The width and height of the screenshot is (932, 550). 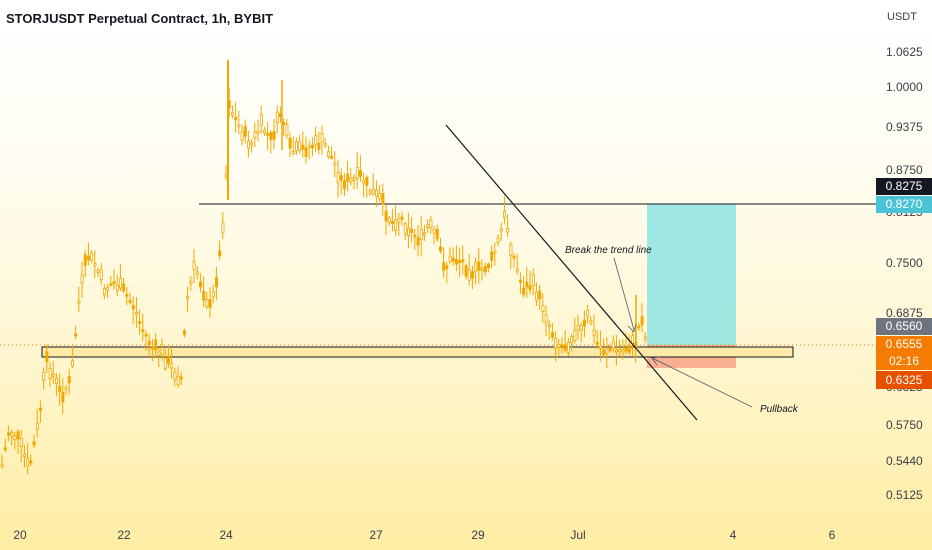 I want to click on time-tick-label: Jul, so click(x=578, y=535).